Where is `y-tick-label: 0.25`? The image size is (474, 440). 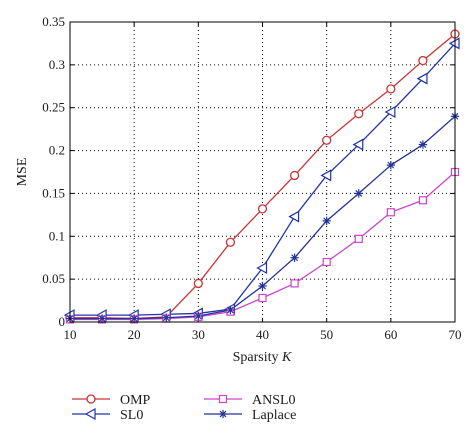
y-tick-label: 0.25 is located at coordinates (53, 107).